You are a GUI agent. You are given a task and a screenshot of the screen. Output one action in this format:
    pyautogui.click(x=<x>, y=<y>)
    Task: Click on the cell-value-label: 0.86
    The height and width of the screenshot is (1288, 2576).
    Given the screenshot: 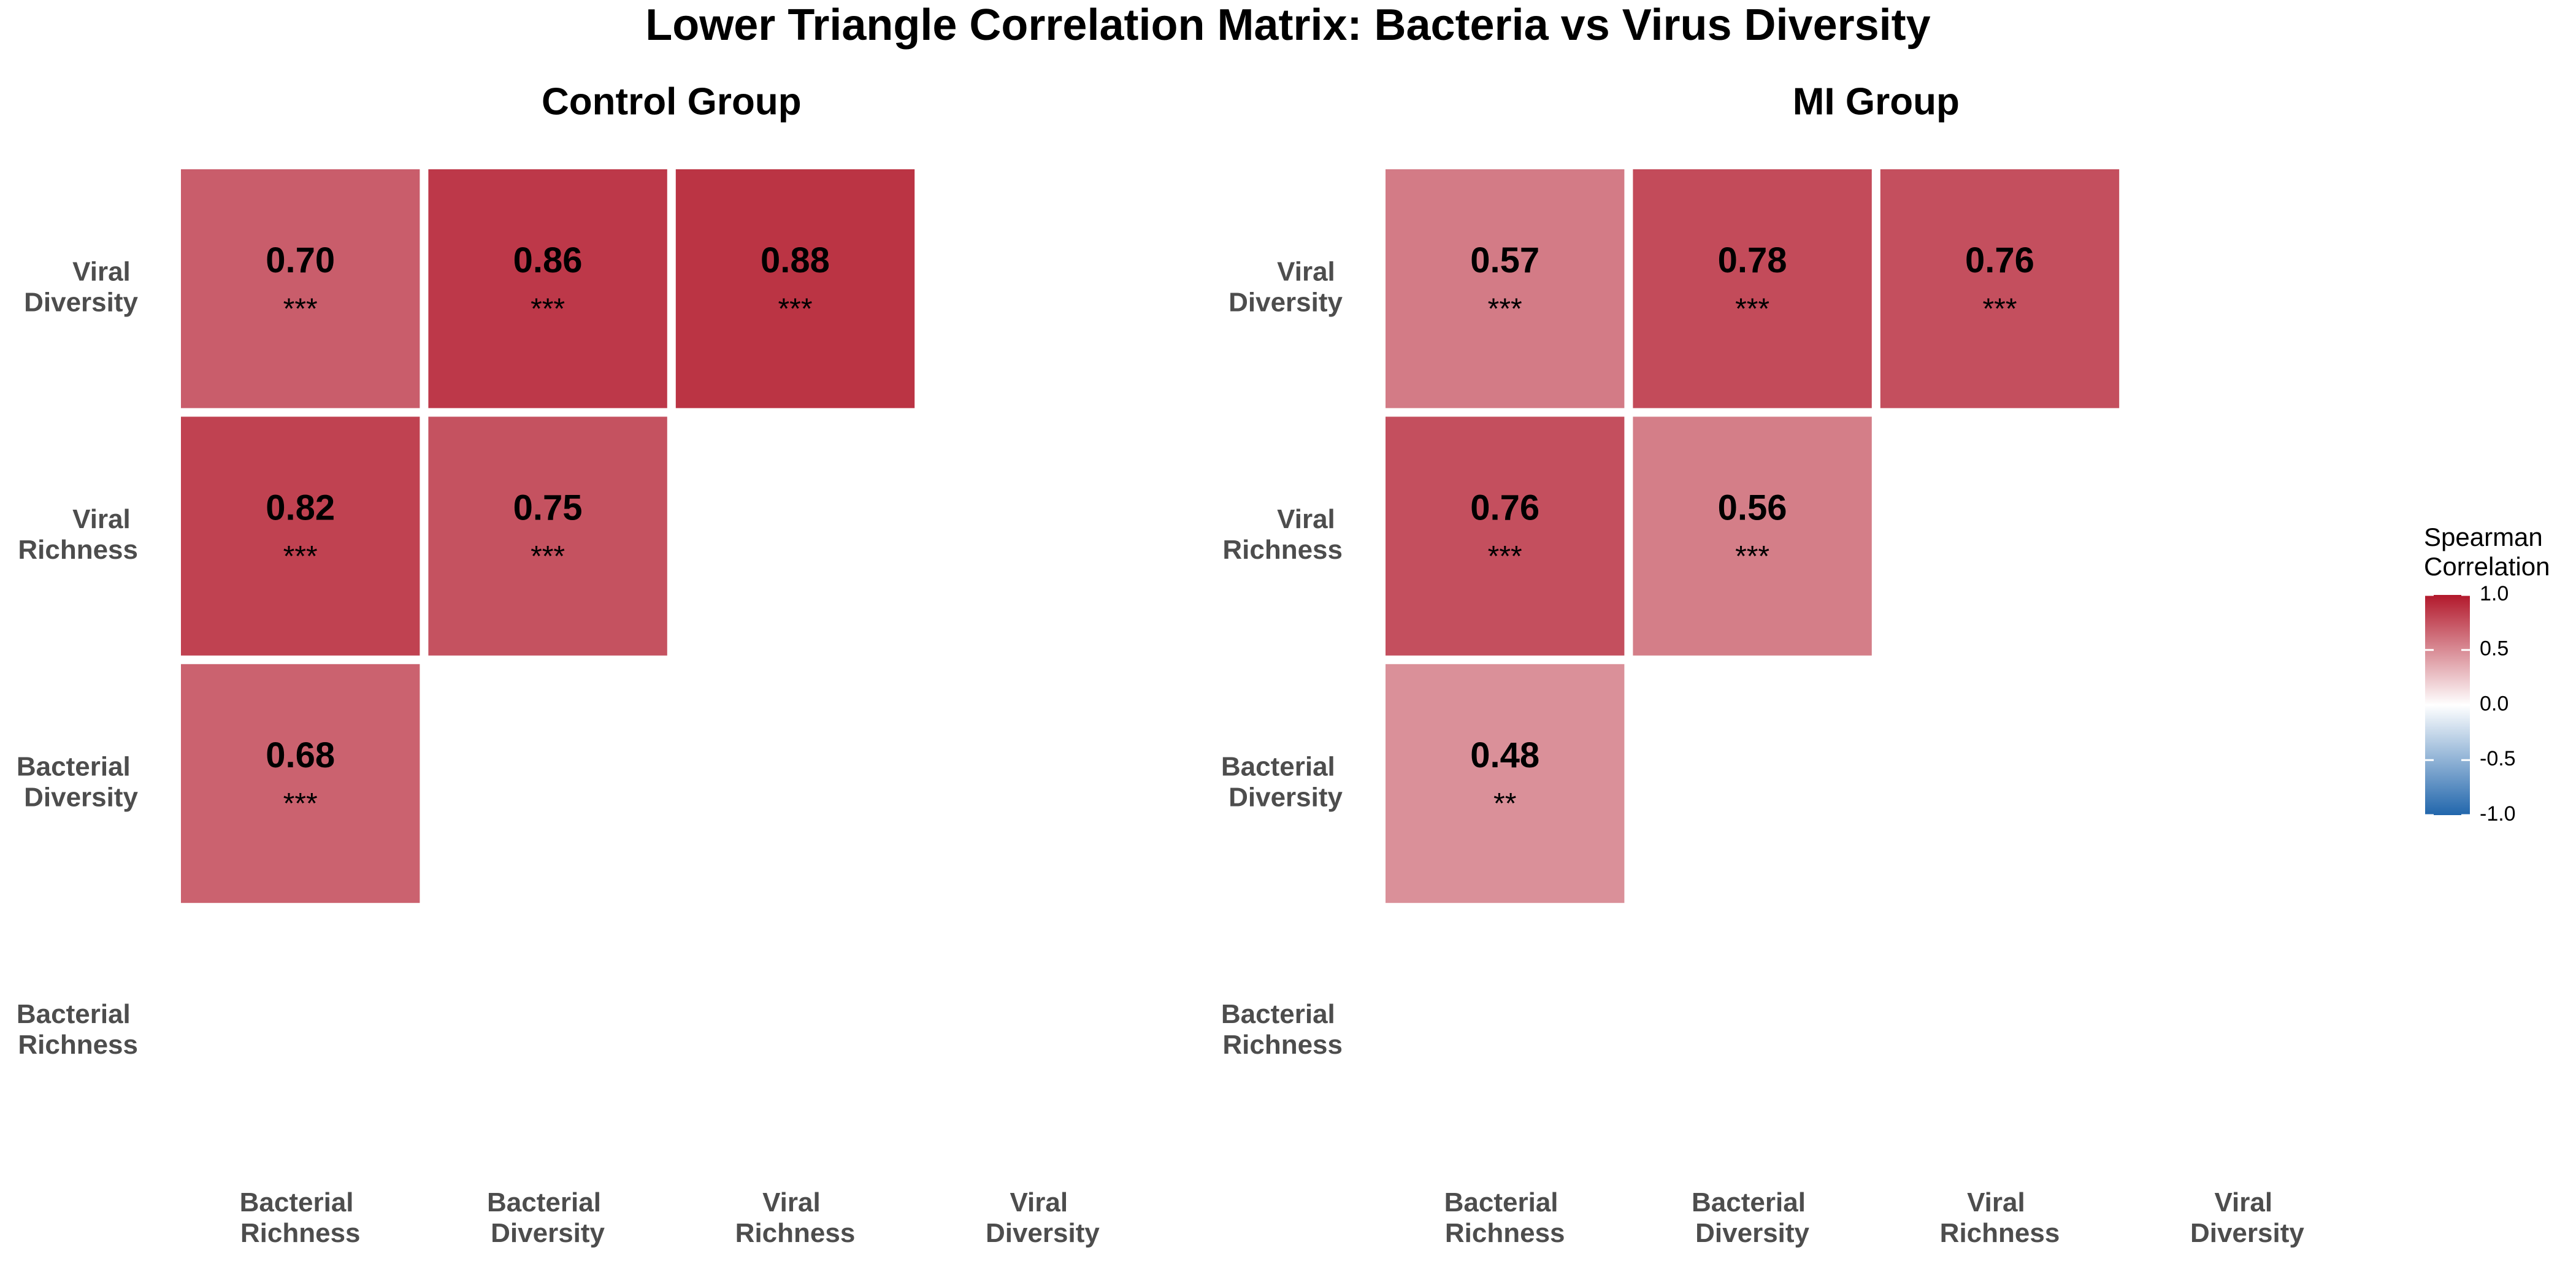 What is the action you would take?
    pyautogui.click(x=548, y=260)
    